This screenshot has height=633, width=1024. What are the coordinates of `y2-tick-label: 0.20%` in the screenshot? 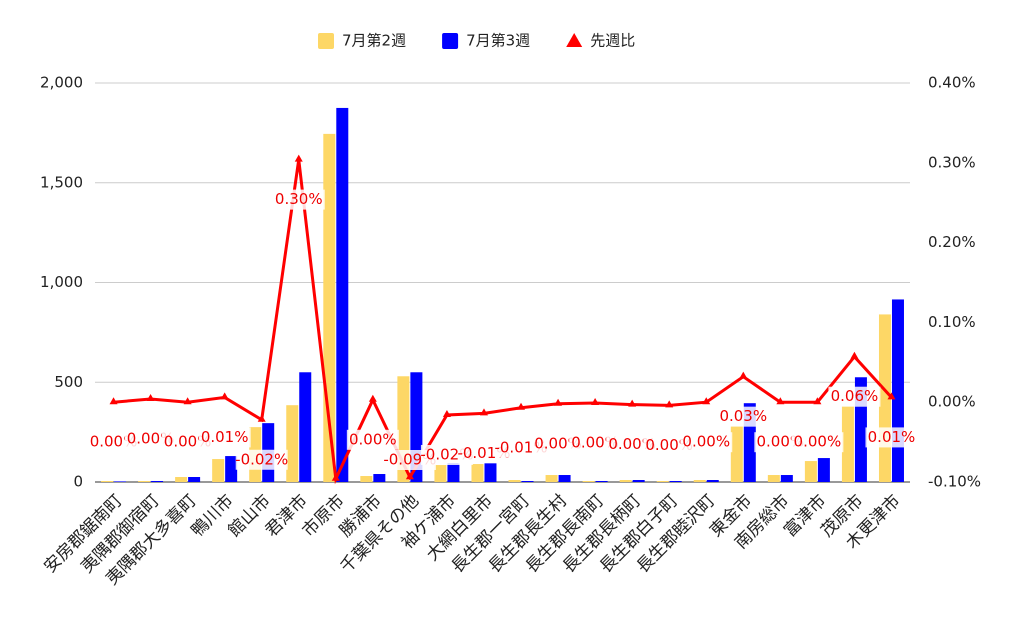 It's located at (952, 242).